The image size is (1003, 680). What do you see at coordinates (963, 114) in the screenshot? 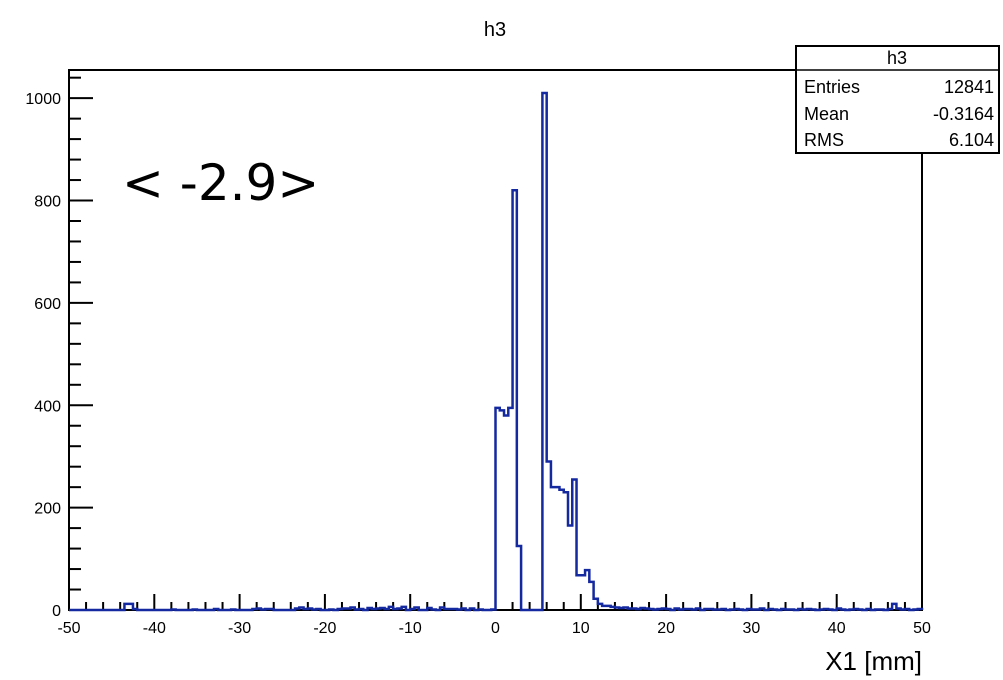
I see `stats-mean-value: -0.3164` at bounding box center [963, 114].